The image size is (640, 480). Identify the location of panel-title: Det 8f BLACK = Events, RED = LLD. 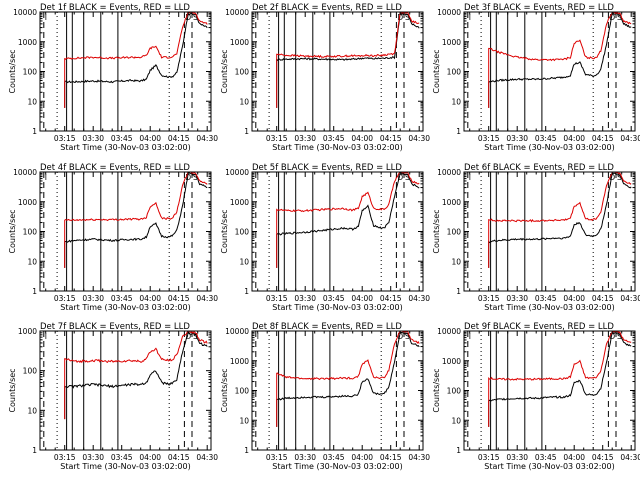
(327, 327).